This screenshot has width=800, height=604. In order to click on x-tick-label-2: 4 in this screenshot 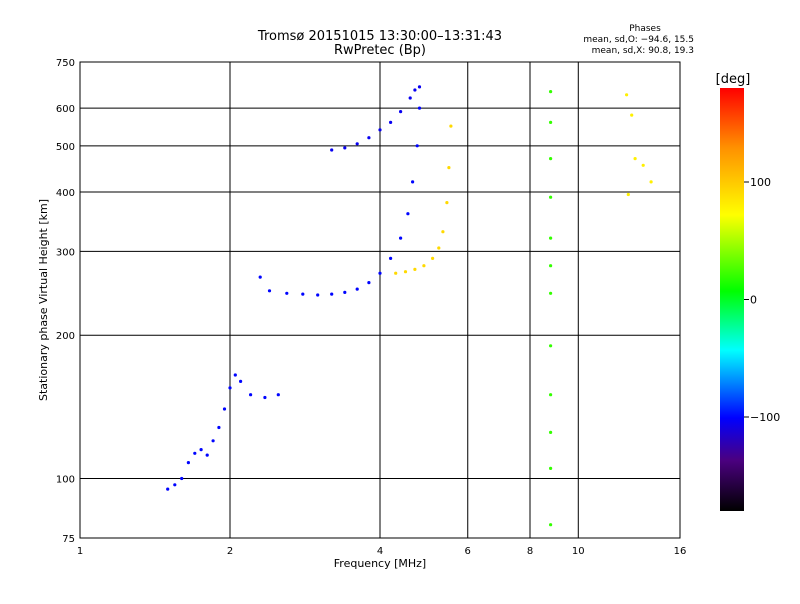, I will do `click(380, 551)`.